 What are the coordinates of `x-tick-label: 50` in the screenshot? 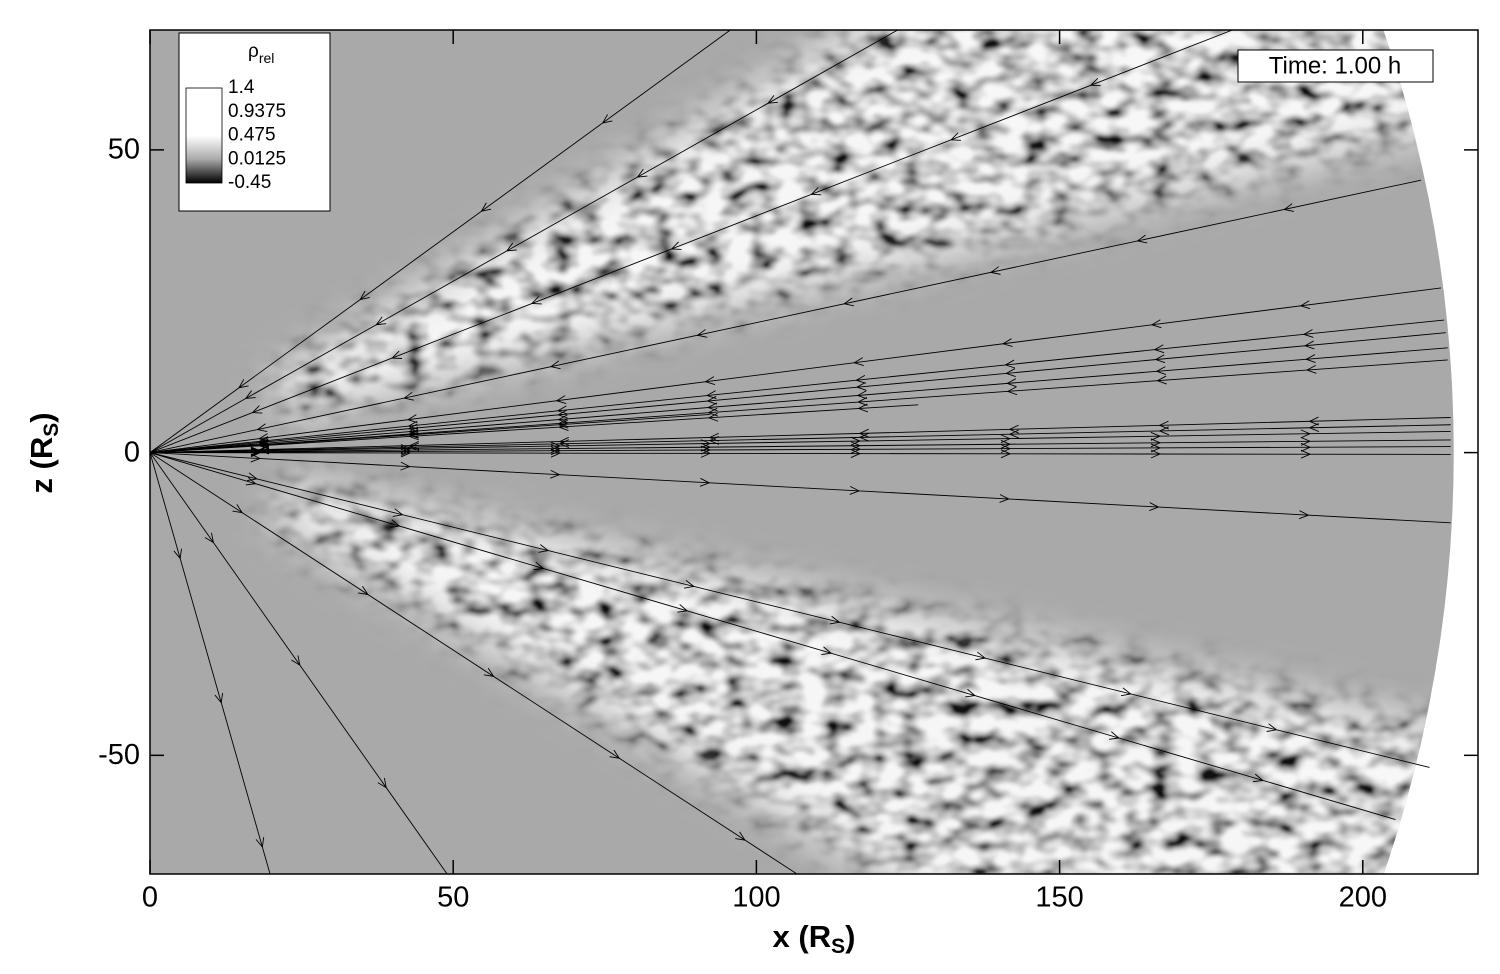 It's located at (453, 898).